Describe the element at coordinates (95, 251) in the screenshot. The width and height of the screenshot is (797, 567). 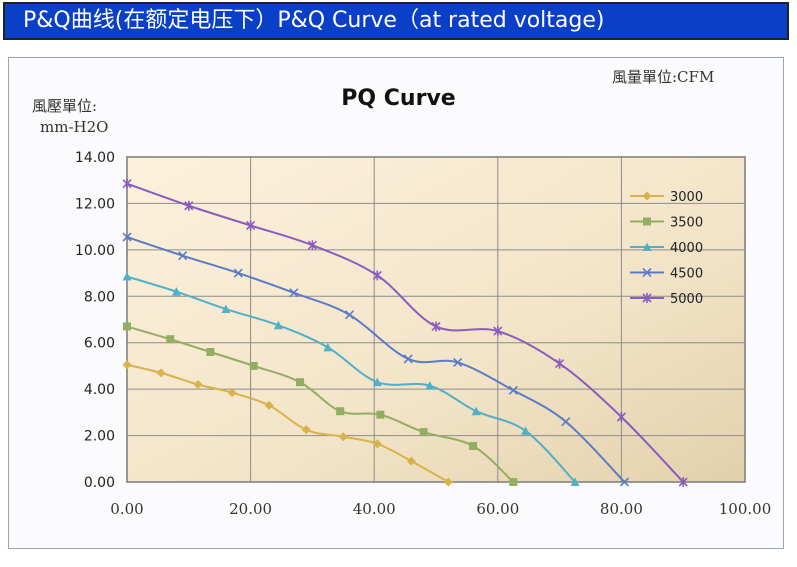
I see `y-tick-label: 10.00` at that location.